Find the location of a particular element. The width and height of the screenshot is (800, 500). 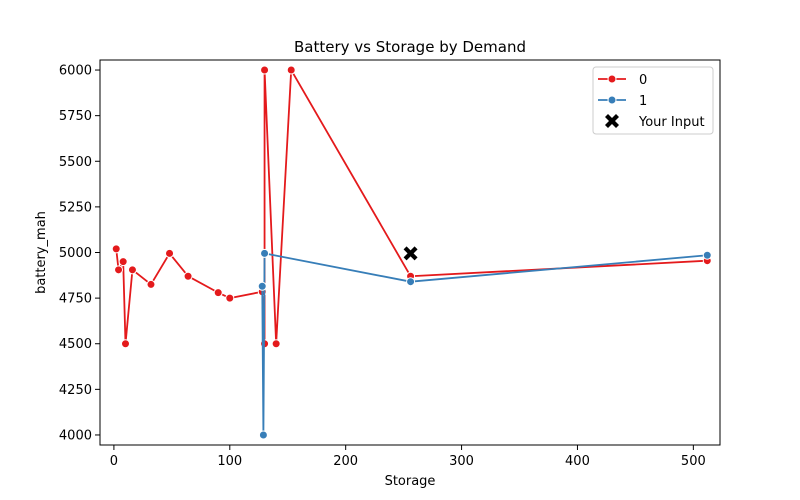

x-tick-label: 0 is located at coordinates (114, 461).